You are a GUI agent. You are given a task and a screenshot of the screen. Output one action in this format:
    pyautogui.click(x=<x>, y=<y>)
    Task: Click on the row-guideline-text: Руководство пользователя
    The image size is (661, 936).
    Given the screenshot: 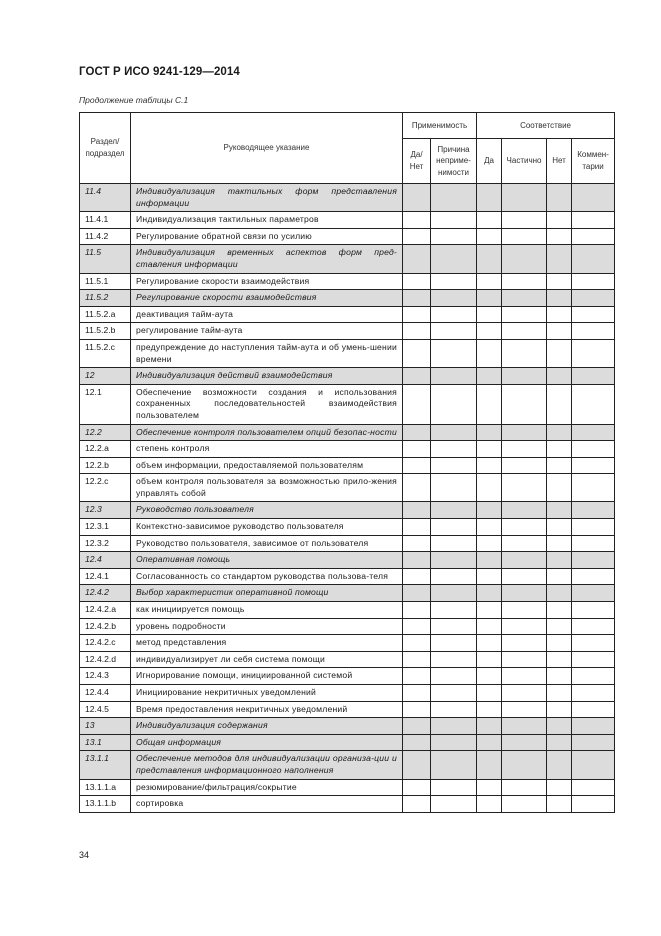 What is the action you would take?
    pyautogui.click(x=266, y=510)
    